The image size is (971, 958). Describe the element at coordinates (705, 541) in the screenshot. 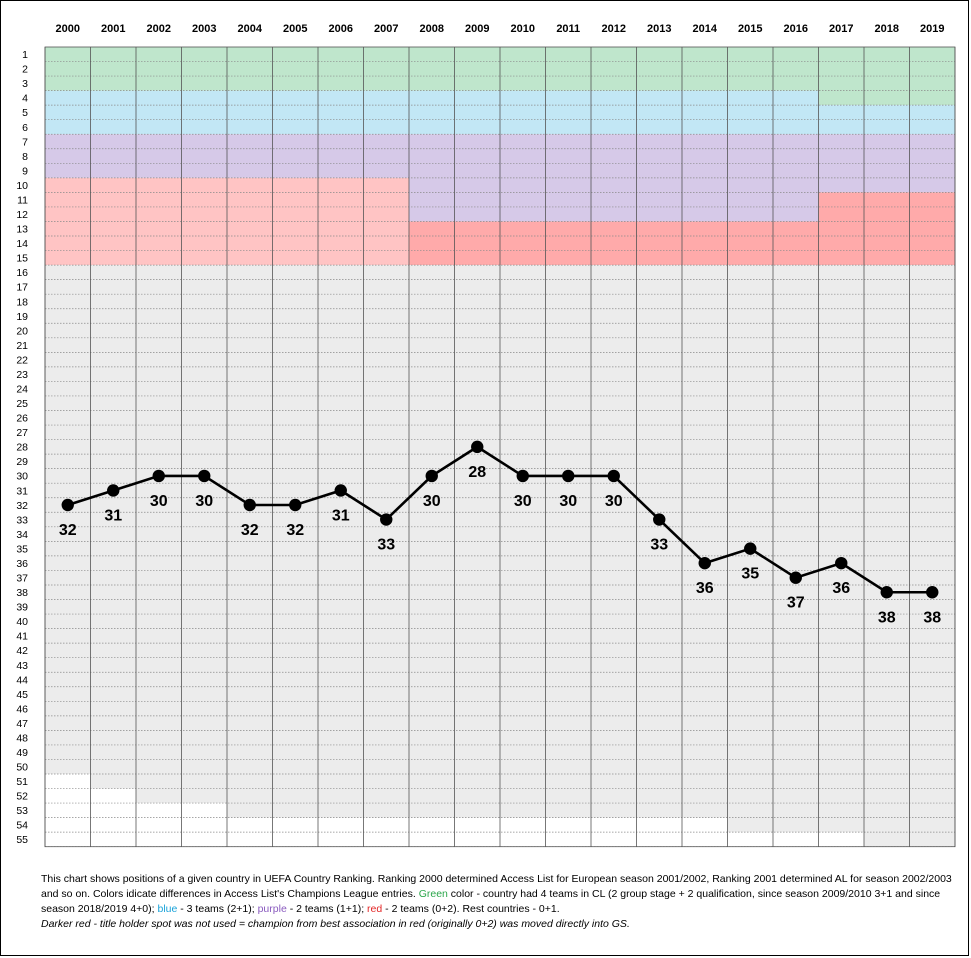

I see `zone-rest-2014` at that location.